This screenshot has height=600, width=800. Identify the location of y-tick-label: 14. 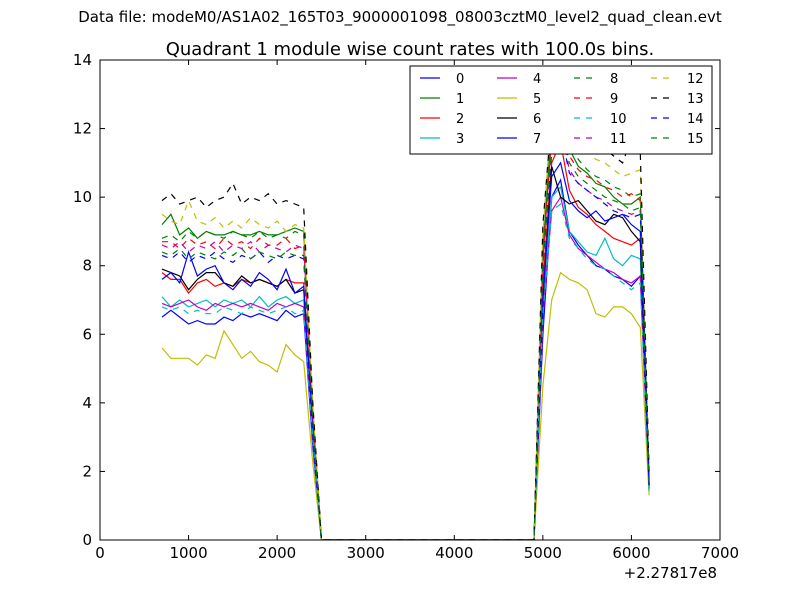
(82, 60).